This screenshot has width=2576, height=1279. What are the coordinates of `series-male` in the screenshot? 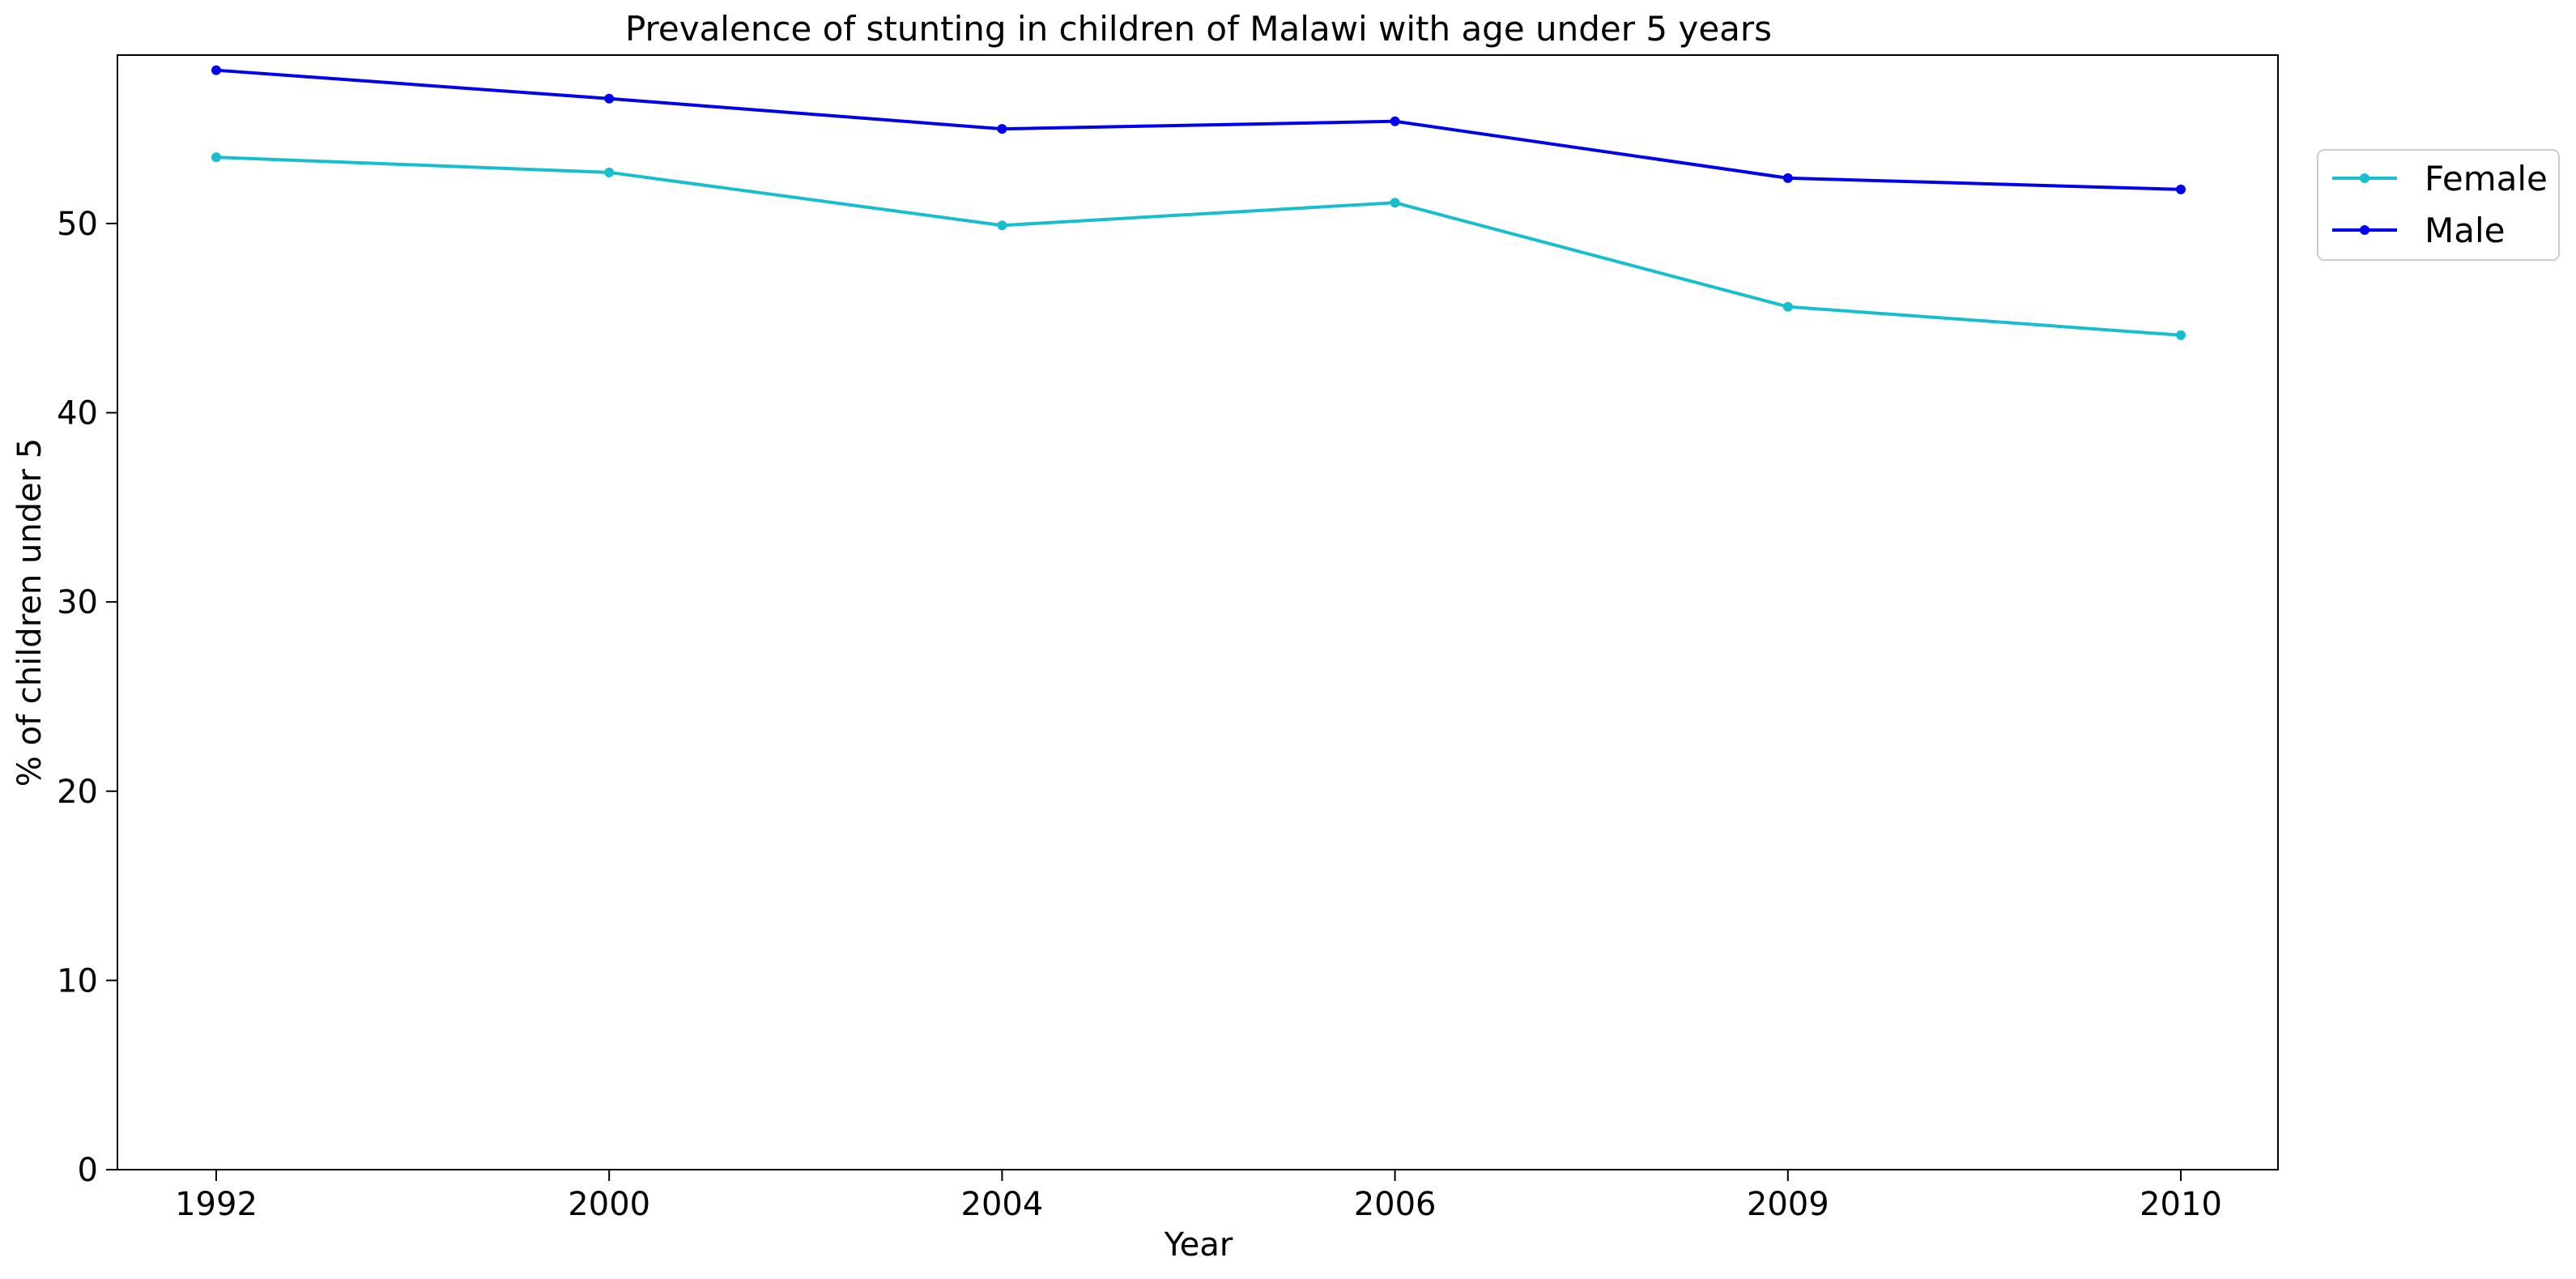 It's located at (1198, 129).